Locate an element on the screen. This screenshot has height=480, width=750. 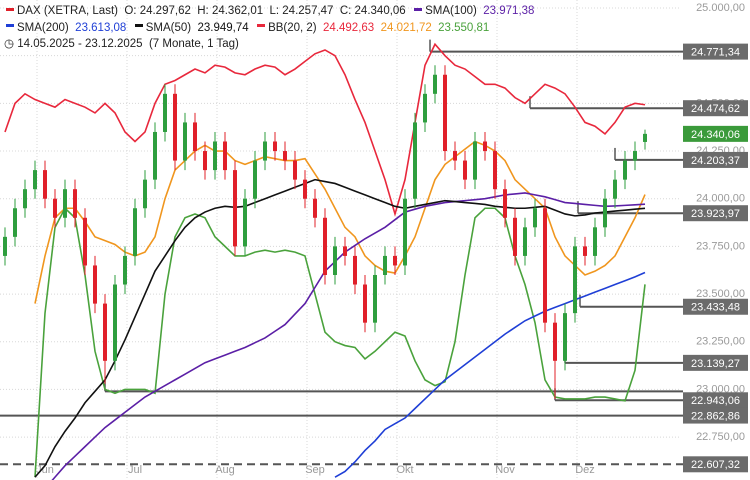
y-tick-label: 24.000,00 is located at coordinates (720, 199).